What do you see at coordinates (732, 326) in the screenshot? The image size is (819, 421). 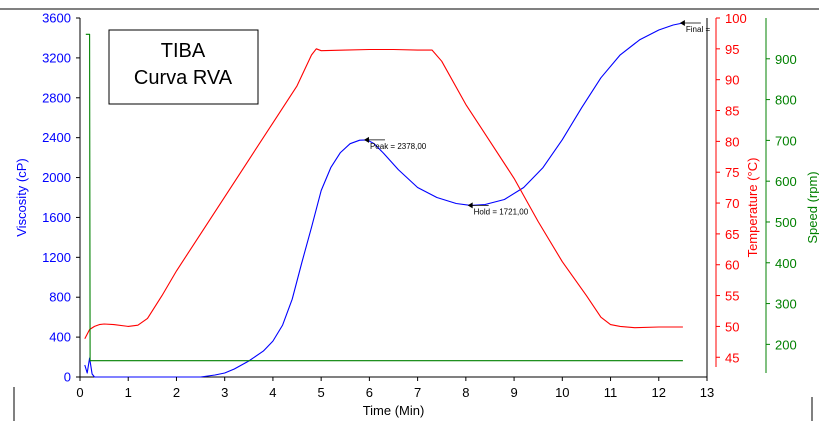 I see `temperature-tick-label: 50` at bounding box center [732, 326].